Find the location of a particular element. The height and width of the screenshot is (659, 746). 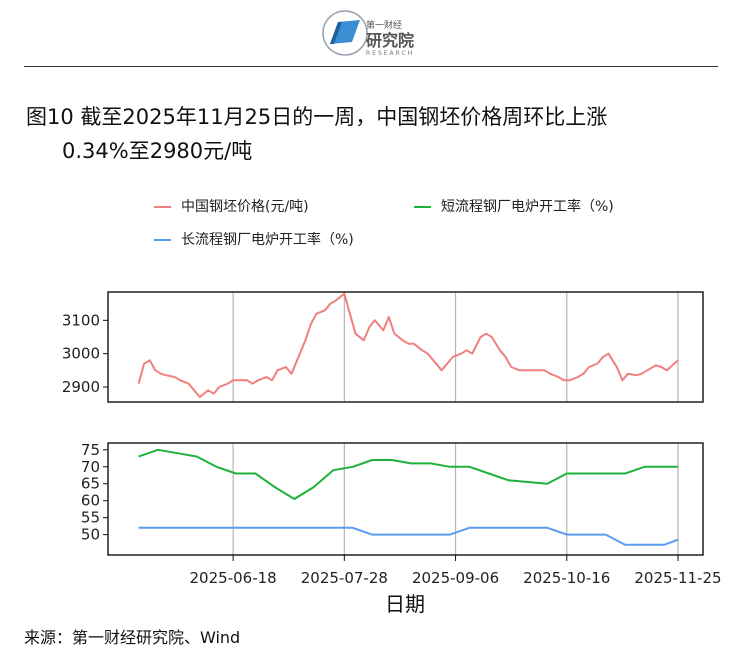

legend-label-billet: 中国钢坯价格(元/吨) is located at coordinates (245, 207).